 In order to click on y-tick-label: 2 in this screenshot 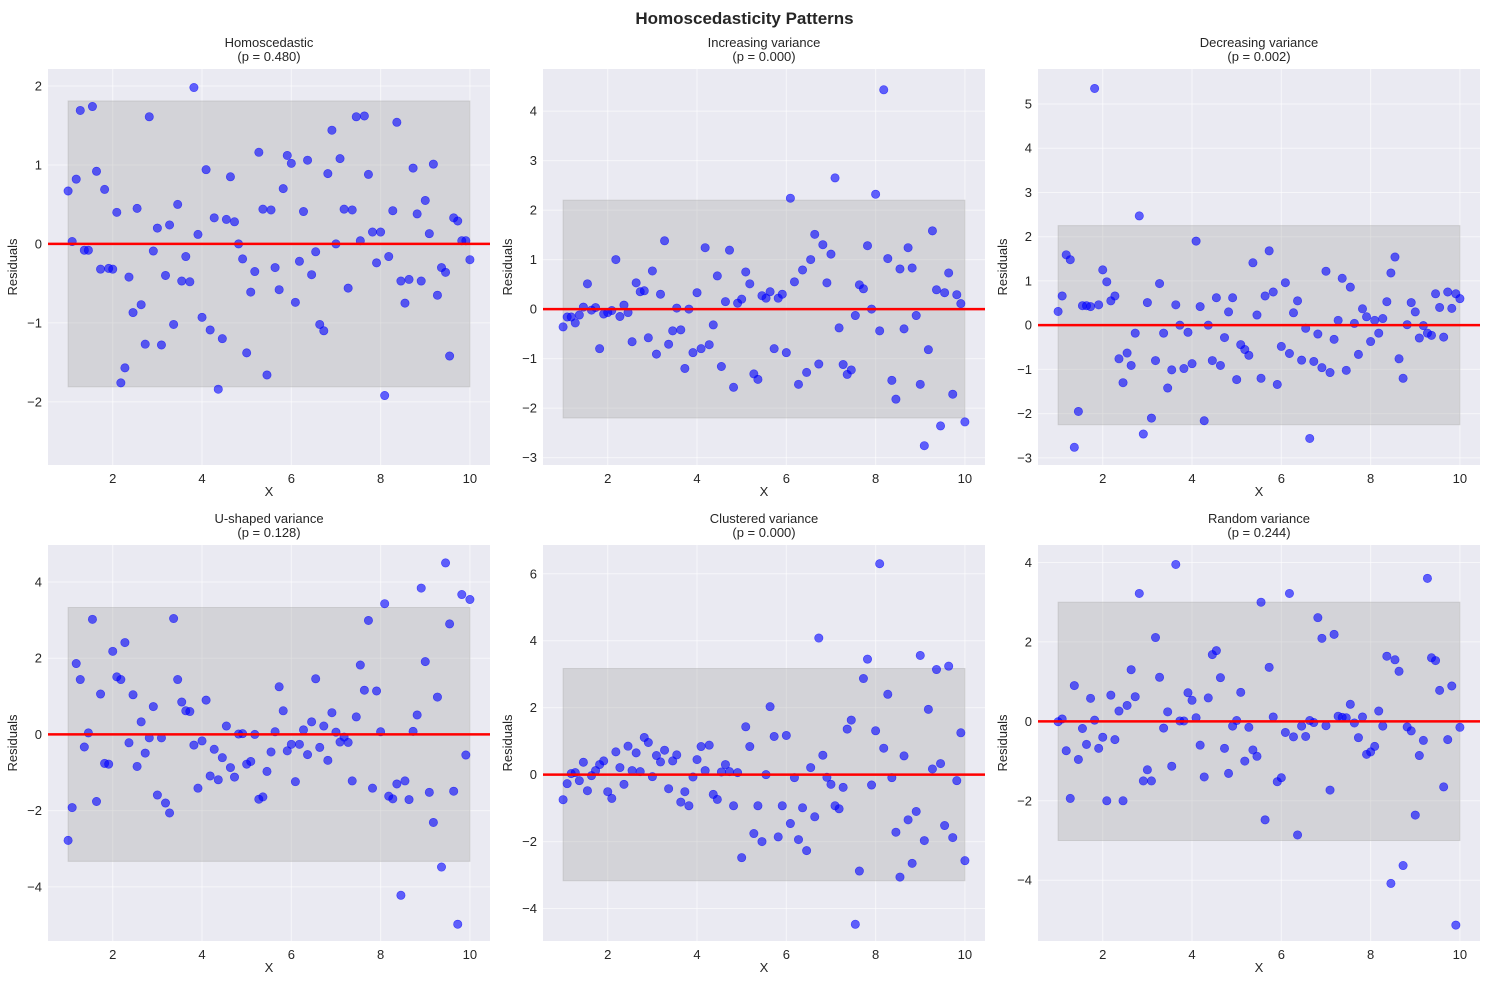, I will do `click(1028, 236)`.